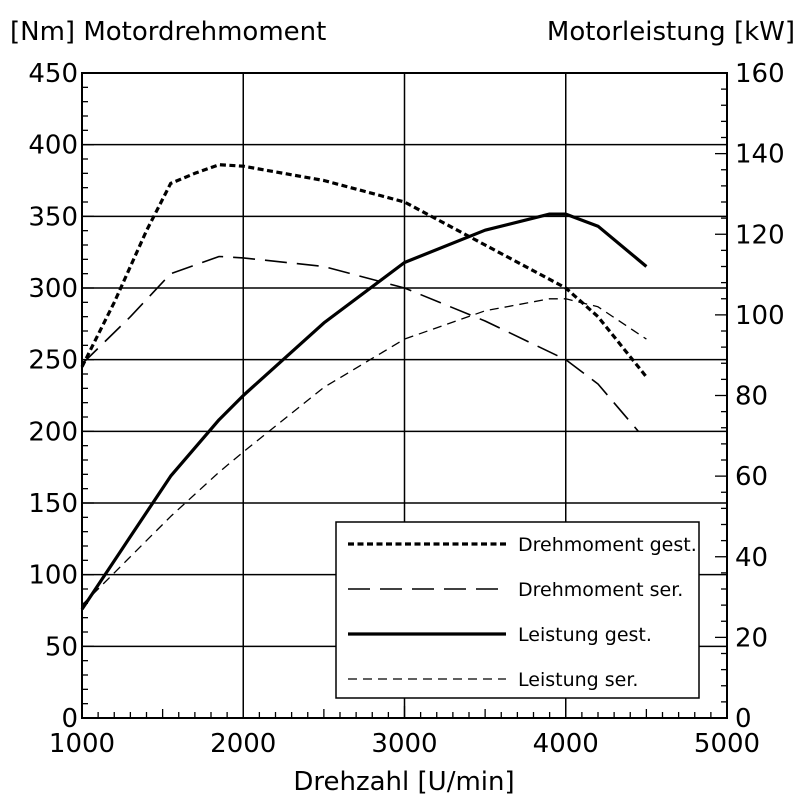 This screenshot has width=800, height=801. Describe the element at coordinates (751, 638) in the screenshot. I see `y-right-tick-label: 20` at that location.